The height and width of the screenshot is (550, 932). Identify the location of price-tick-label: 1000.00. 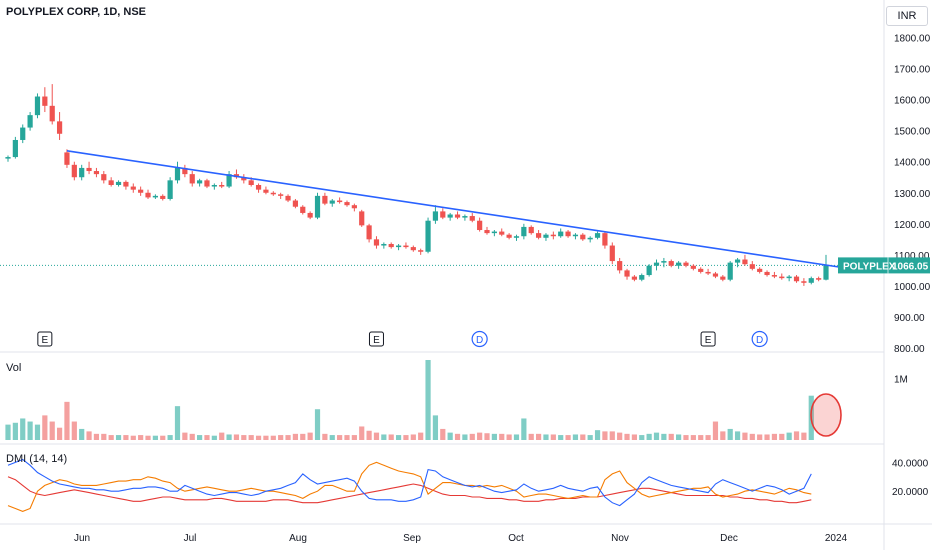
(912, 287).